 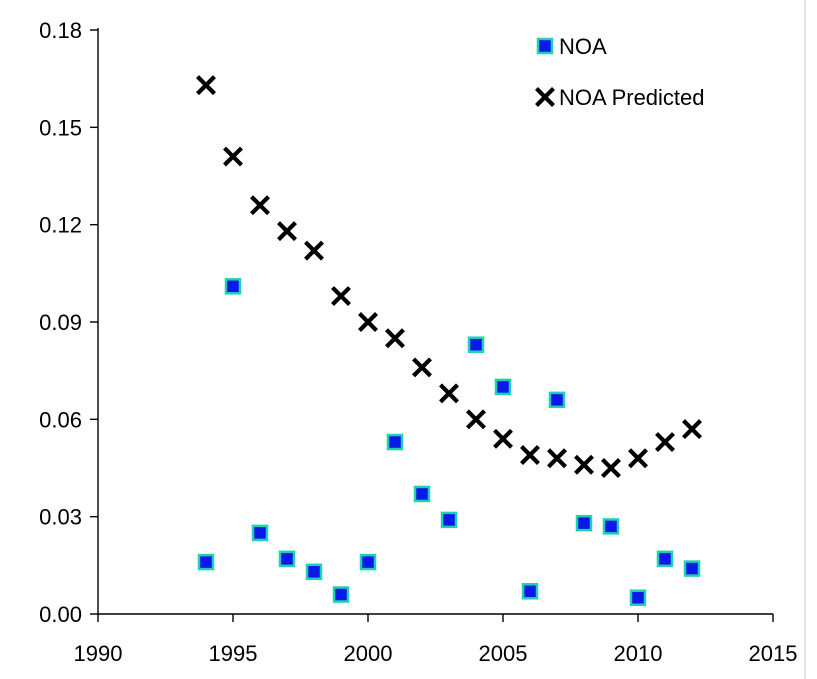 I want to click on x-tick-label: 2010, so click(x=638, y=653).